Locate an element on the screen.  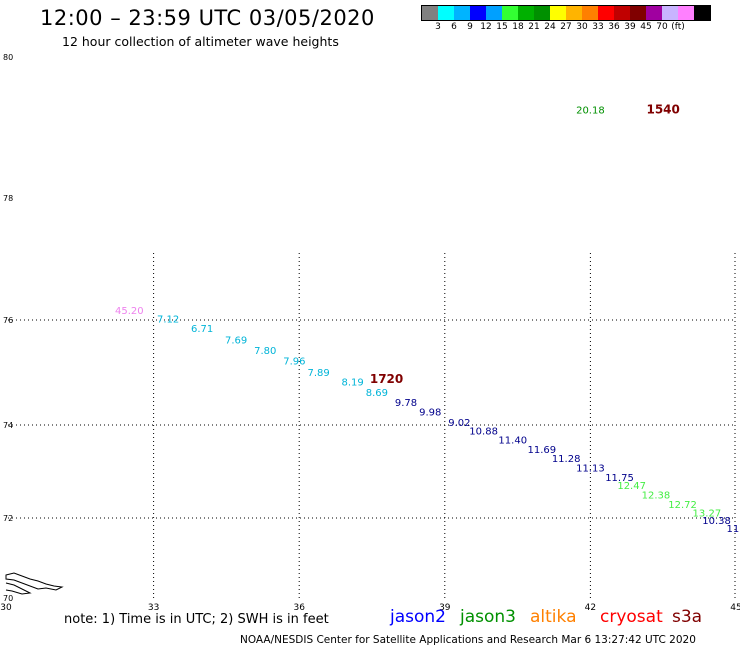
wave-height-label: 8.69 is located at coordinates (377, 393).